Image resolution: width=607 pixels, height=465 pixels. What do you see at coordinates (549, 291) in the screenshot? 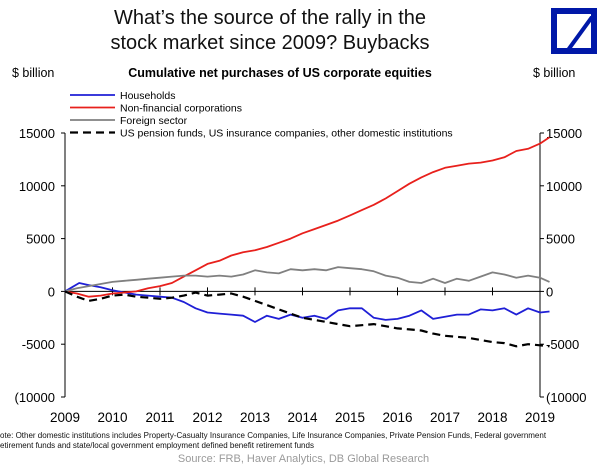
I see `y-tick-label-right: 0` at bounding box center [549, 291].